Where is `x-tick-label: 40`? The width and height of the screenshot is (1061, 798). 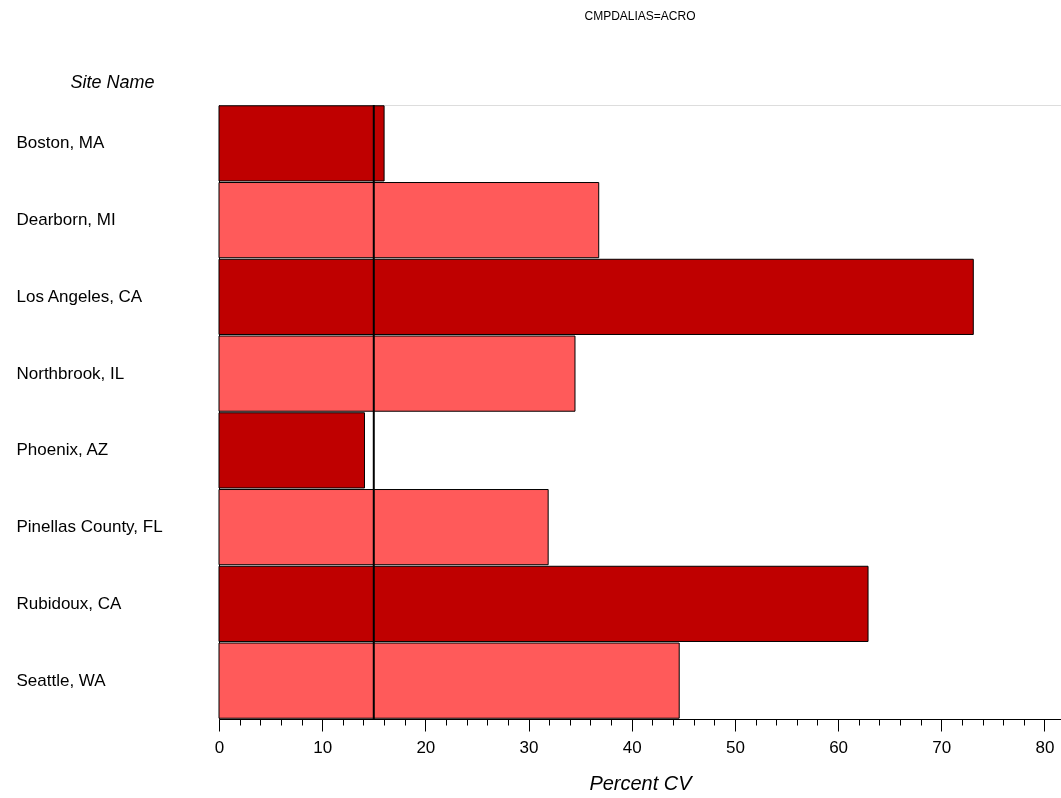
x-tick-label: 40 is located at coordinates (632, 747).